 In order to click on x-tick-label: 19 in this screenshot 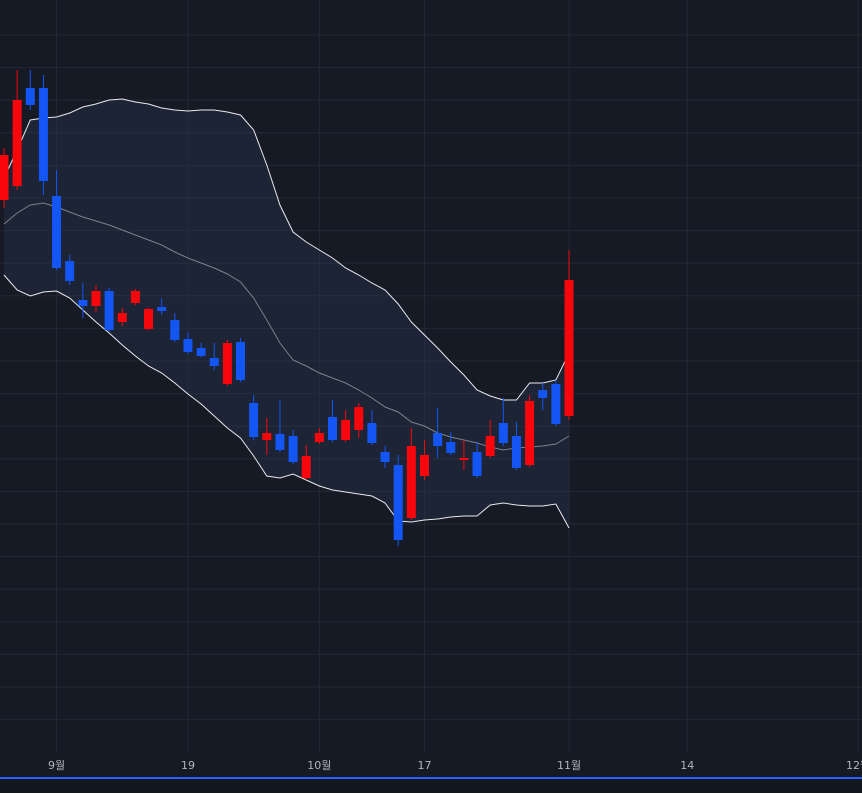, I will do `click(188, 765)`.